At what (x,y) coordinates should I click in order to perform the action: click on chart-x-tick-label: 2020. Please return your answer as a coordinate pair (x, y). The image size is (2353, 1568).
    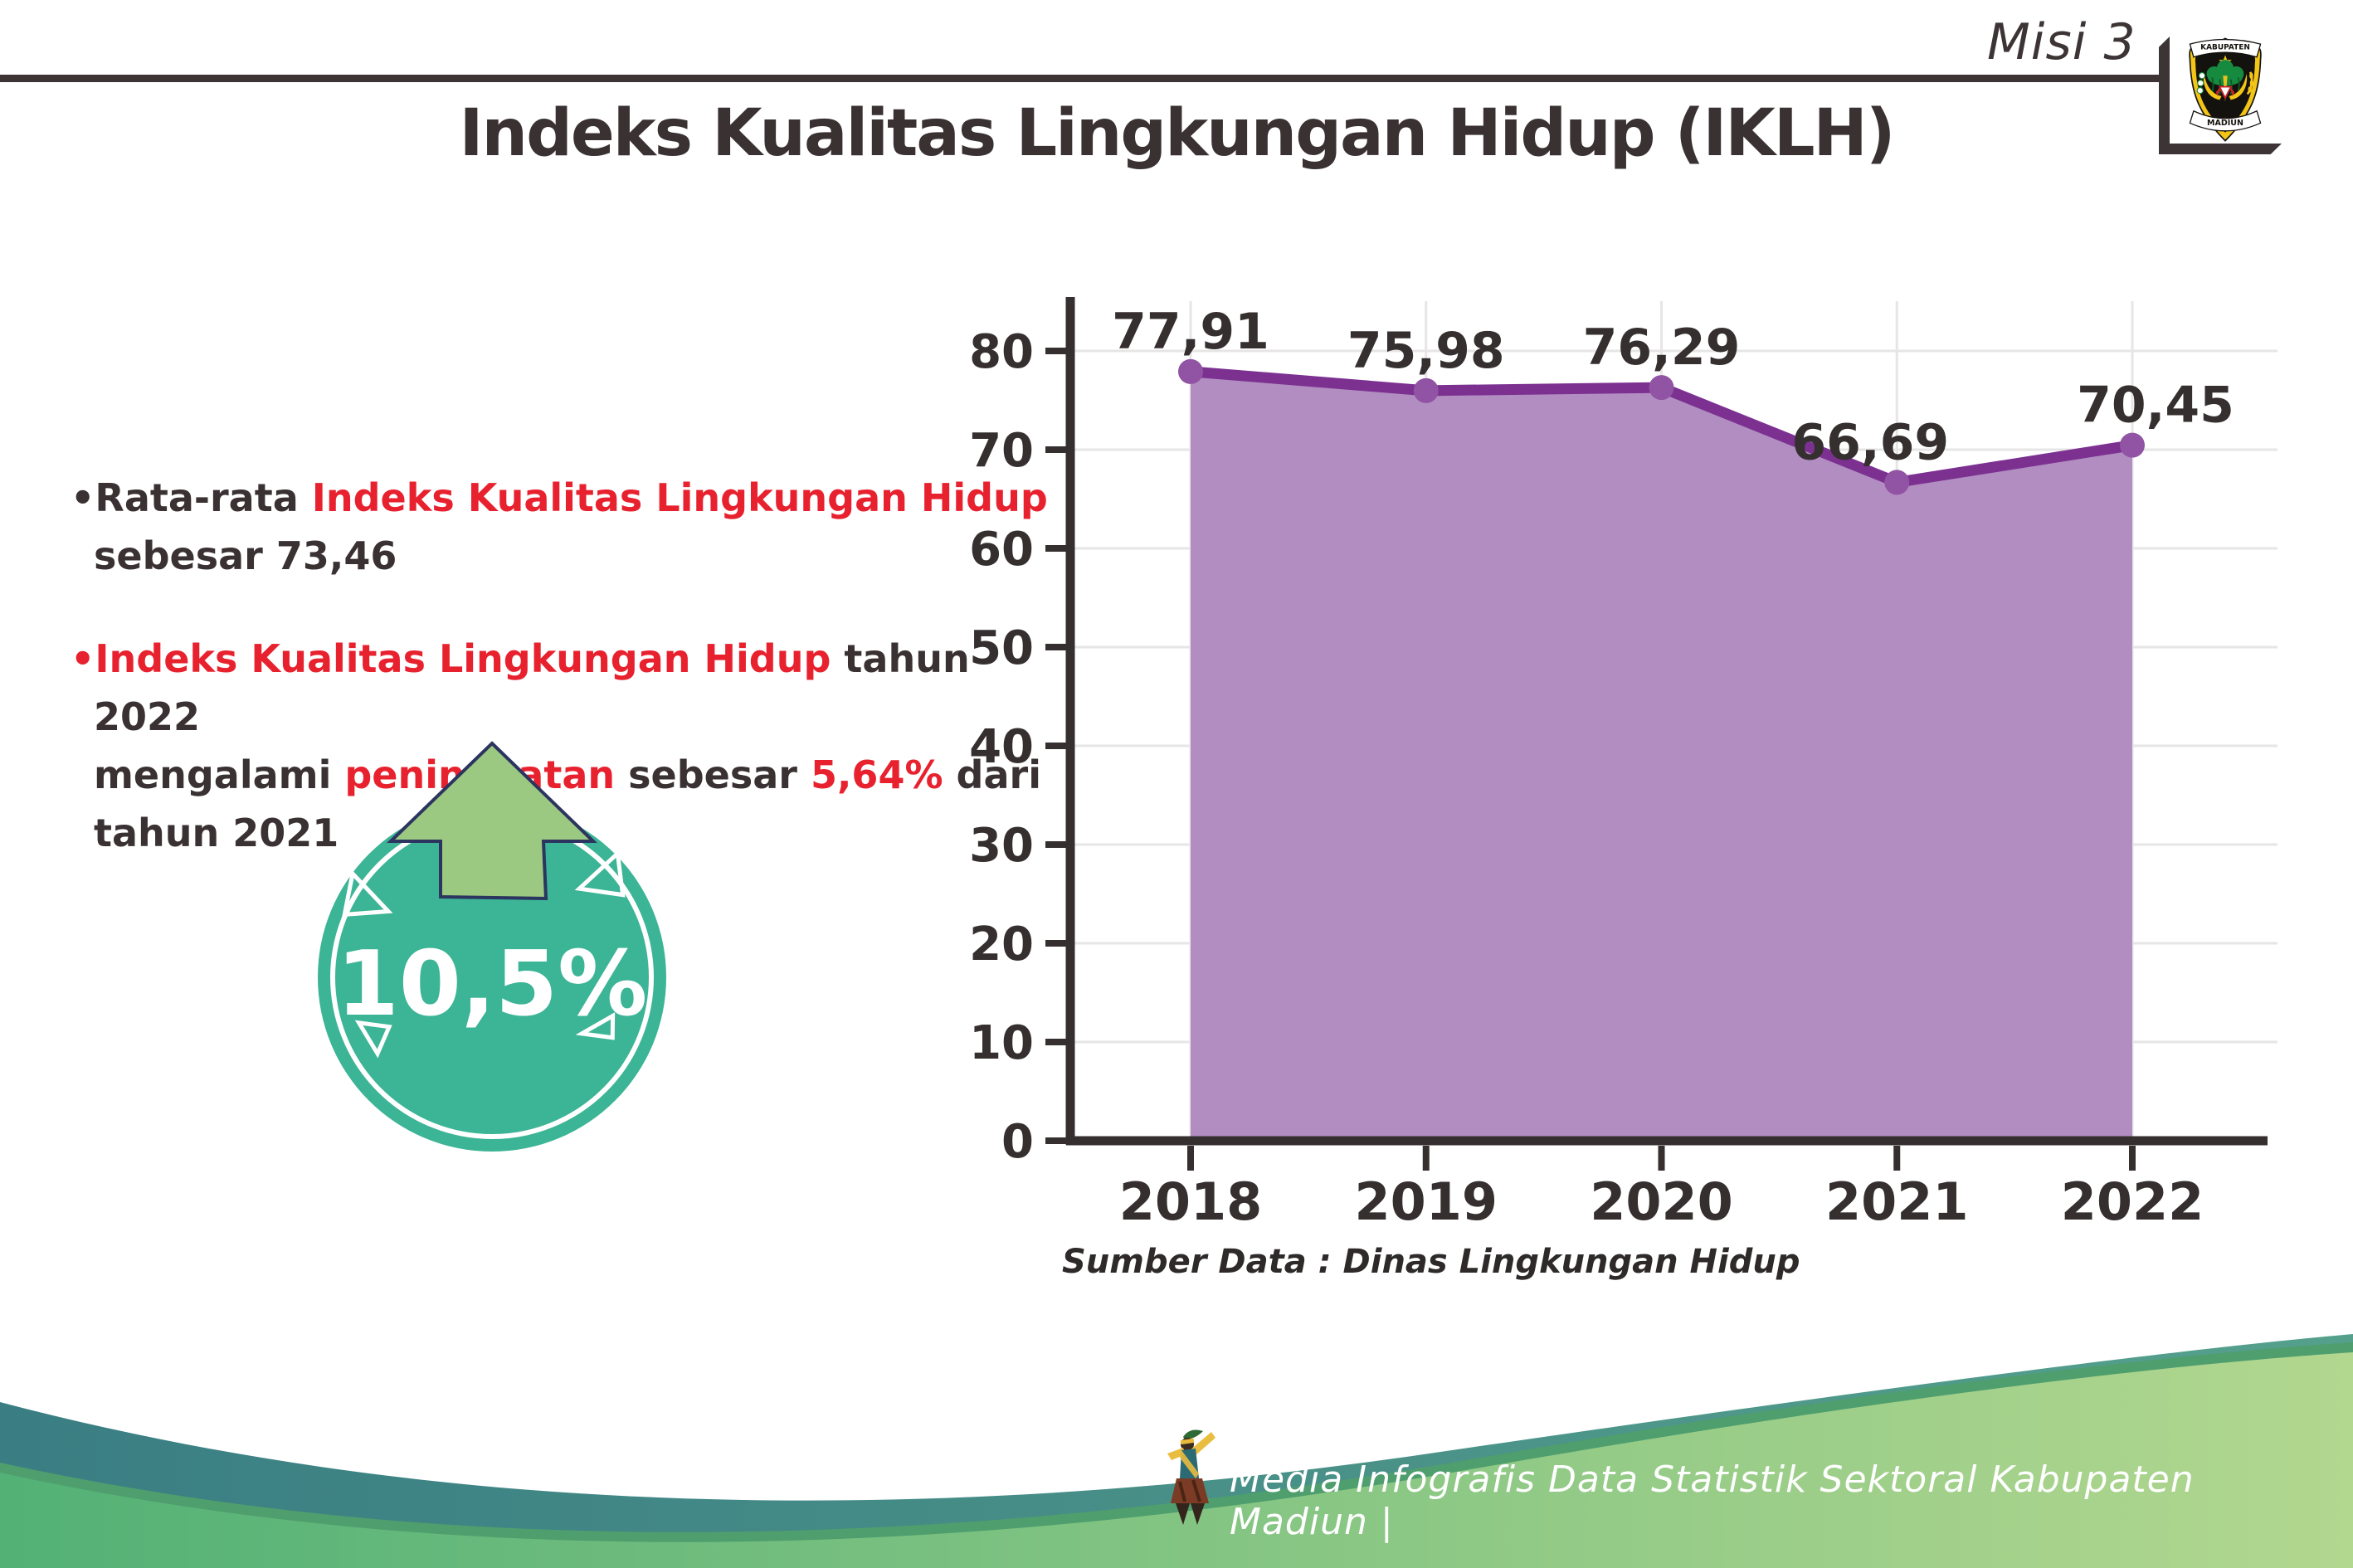
    Looking at the image, I should click on (1661, 1201).